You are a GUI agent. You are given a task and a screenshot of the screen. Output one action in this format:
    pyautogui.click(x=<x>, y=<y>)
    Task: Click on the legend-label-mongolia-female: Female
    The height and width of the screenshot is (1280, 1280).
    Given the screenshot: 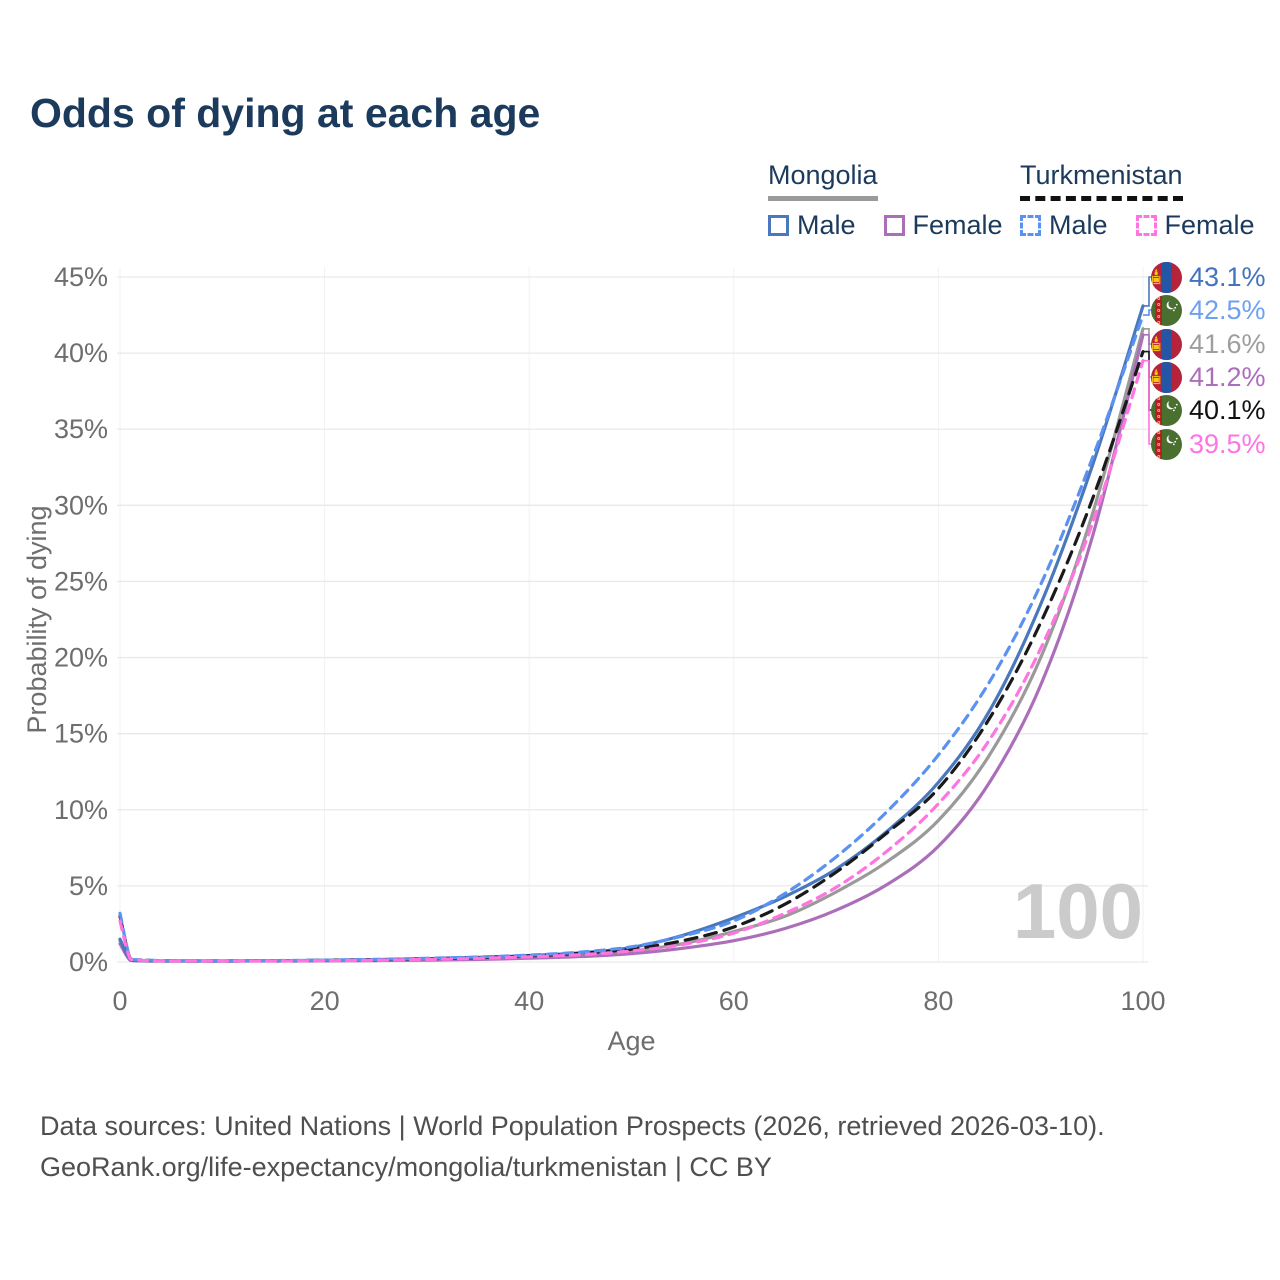 What is the action you would take?
    pyautogui.click(x=957, y=225)
    